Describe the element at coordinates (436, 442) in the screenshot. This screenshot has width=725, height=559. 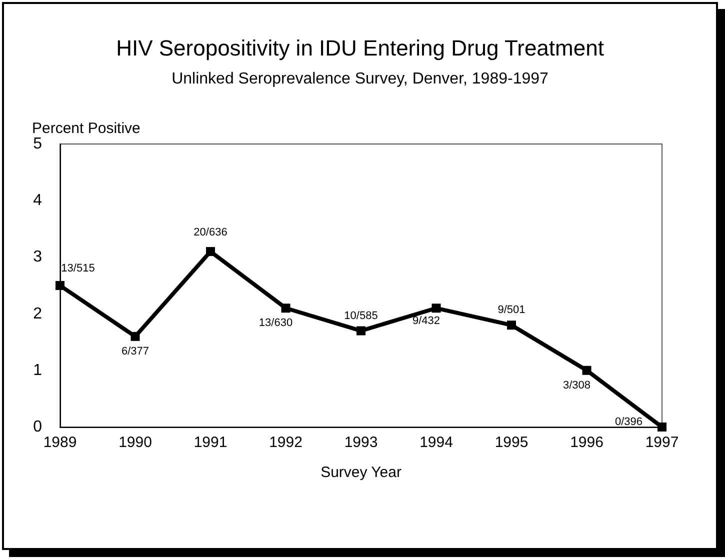
I see `x-tick-label: 1994` at that location.